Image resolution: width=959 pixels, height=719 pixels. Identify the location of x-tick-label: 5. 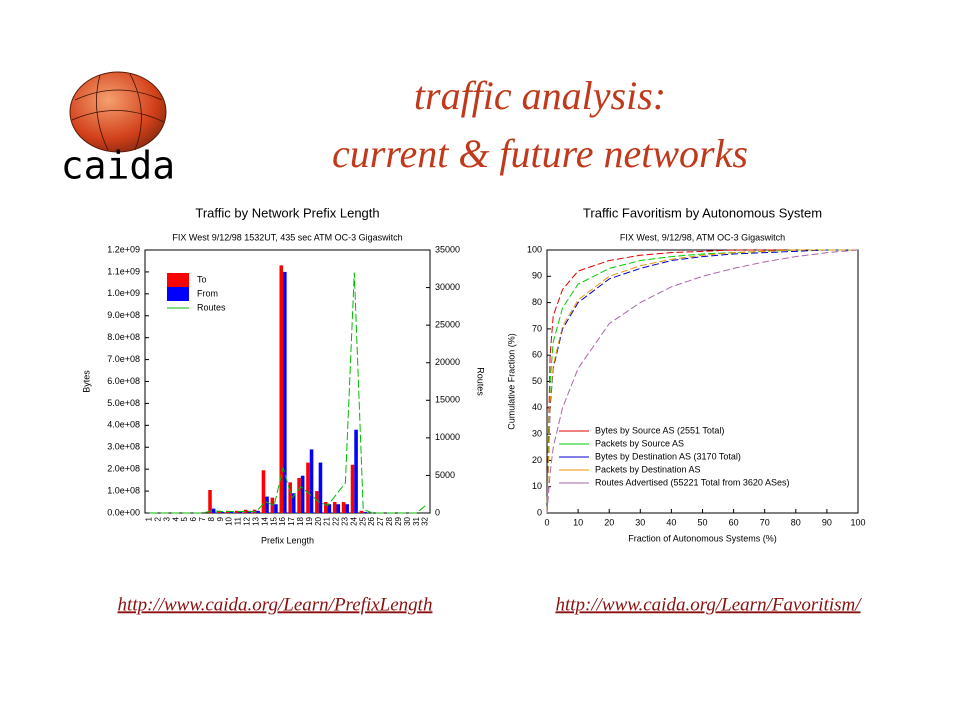
(184, 518).